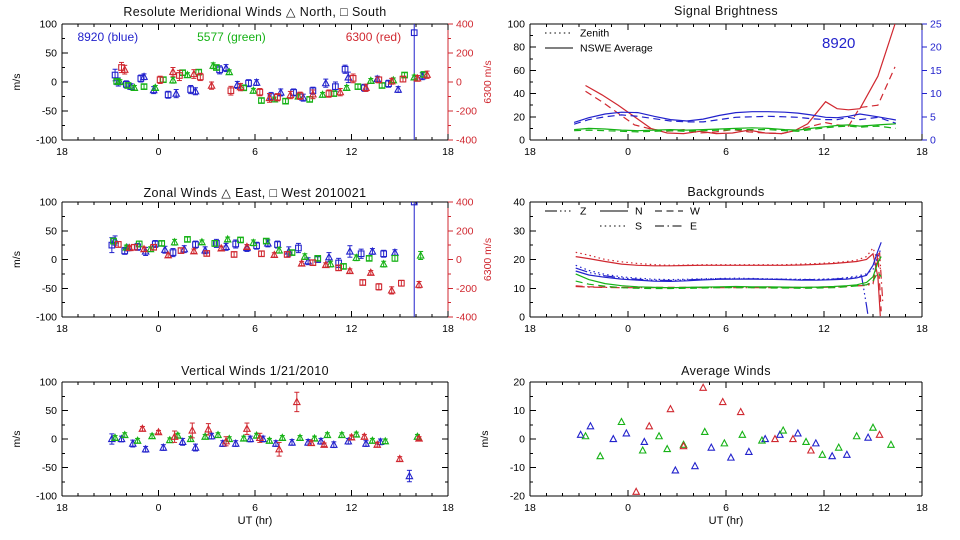 Image resolution: width=960 pixels, height=540 pixels. What do you see at coordinates (735, 117) in the screenshot?
I see `series-8920-nswe-avg` at bounding box center [735, 117].